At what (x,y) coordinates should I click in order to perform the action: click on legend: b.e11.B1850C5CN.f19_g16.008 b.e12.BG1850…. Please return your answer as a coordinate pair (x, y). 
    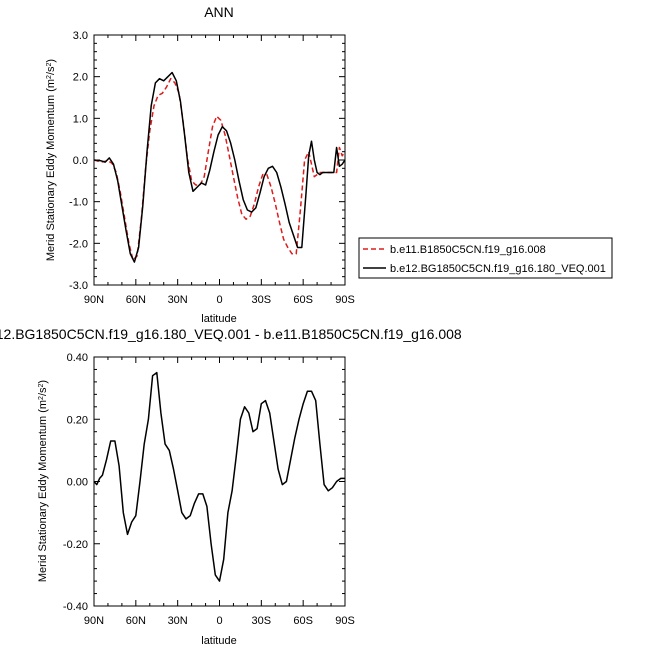
    Looking at the image, I should click on (485, 258).